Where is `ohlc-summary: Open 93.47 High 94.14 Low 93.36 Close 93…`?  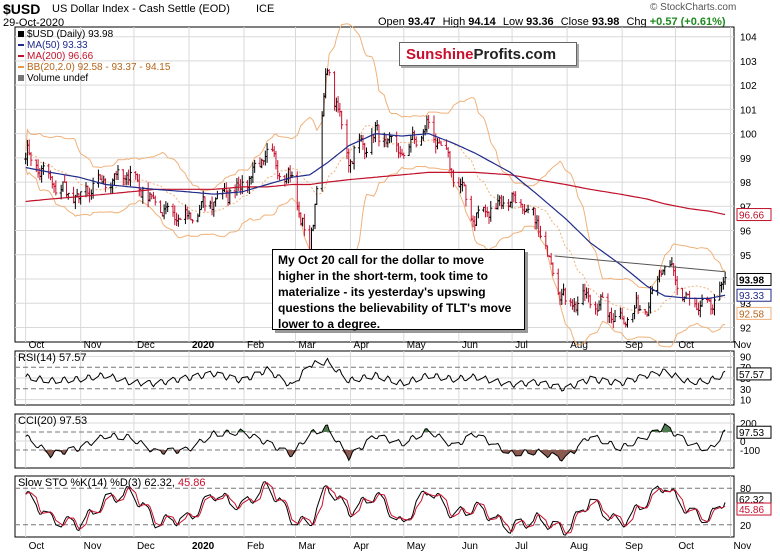
ohlc-summary: Open 93.47 High 94.14 Low 93.36 Close 93… is located at coordinates (552, 22).